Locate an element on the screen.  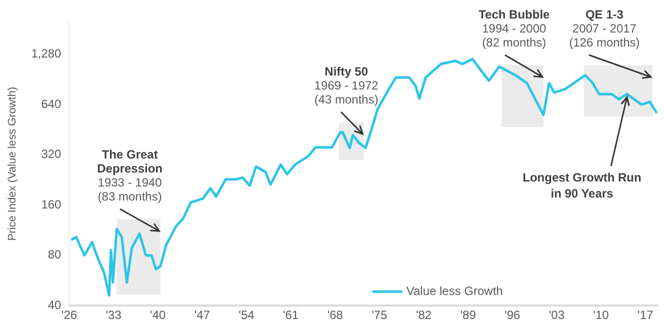
x-tick-label: '40 is located at coordinates (158, 315).